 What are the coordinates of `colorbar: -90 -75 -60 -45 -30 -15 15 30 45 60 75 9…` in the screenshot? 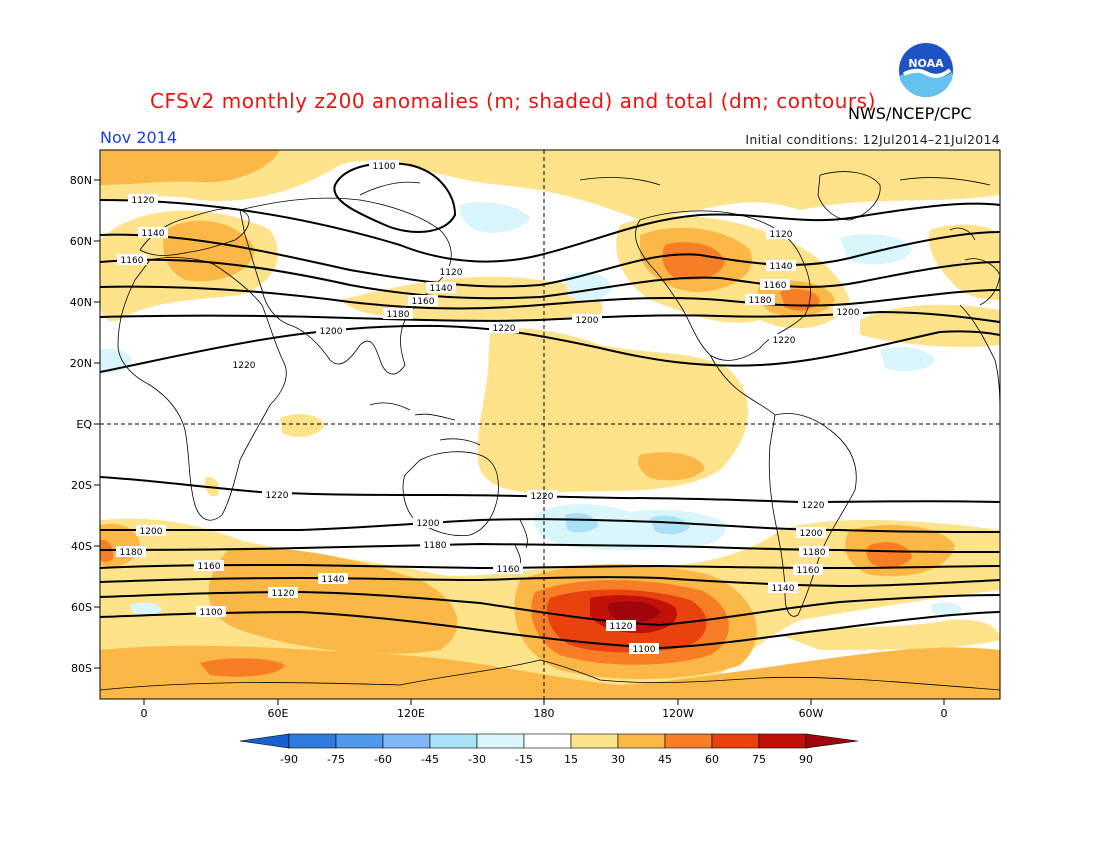 It's located at (549, 749).